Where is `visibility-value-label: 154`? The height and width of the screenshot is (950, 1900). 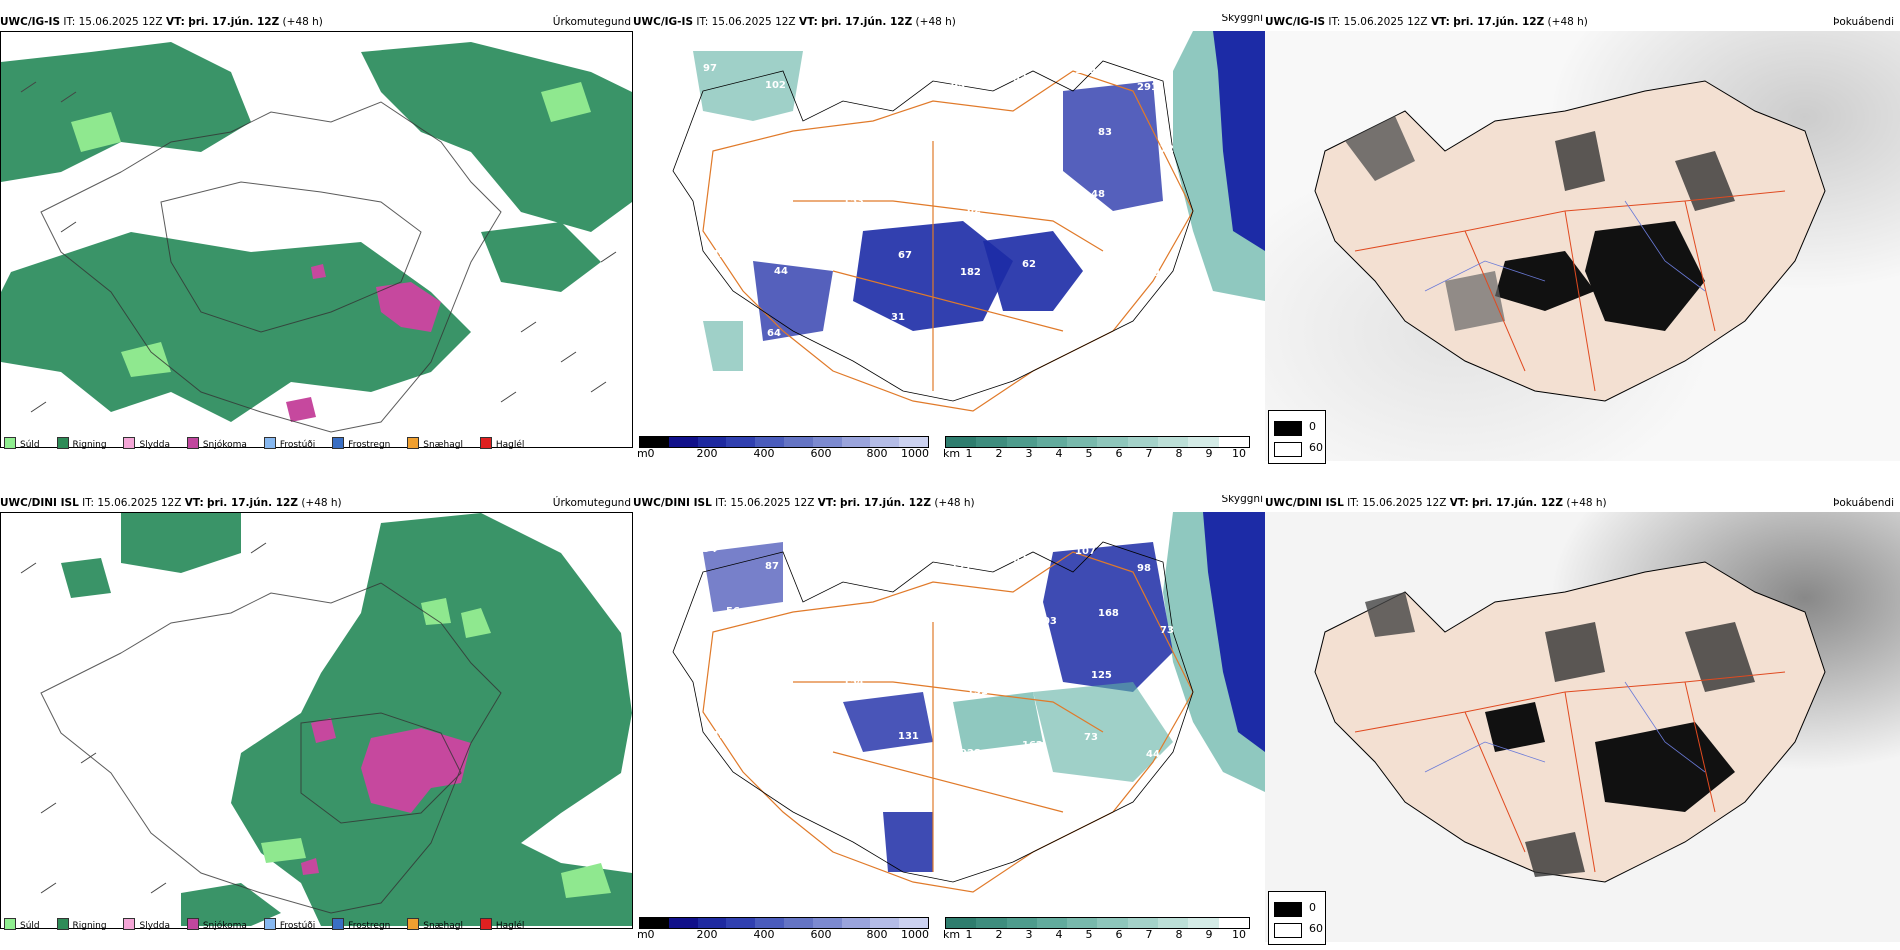 visibility-value-label: 154 is located at coordinates (853, 682).